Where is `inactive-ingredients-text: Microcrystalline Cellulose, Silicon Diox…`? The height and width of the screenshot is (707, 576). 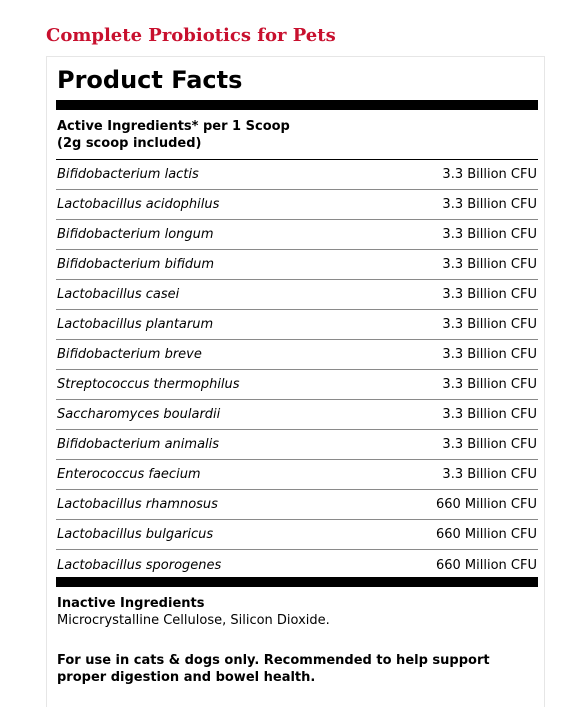 inactive-ingredients-text: Microcrystalline Cellulose, Silicon Diox… is located at coordinates (193, 620).